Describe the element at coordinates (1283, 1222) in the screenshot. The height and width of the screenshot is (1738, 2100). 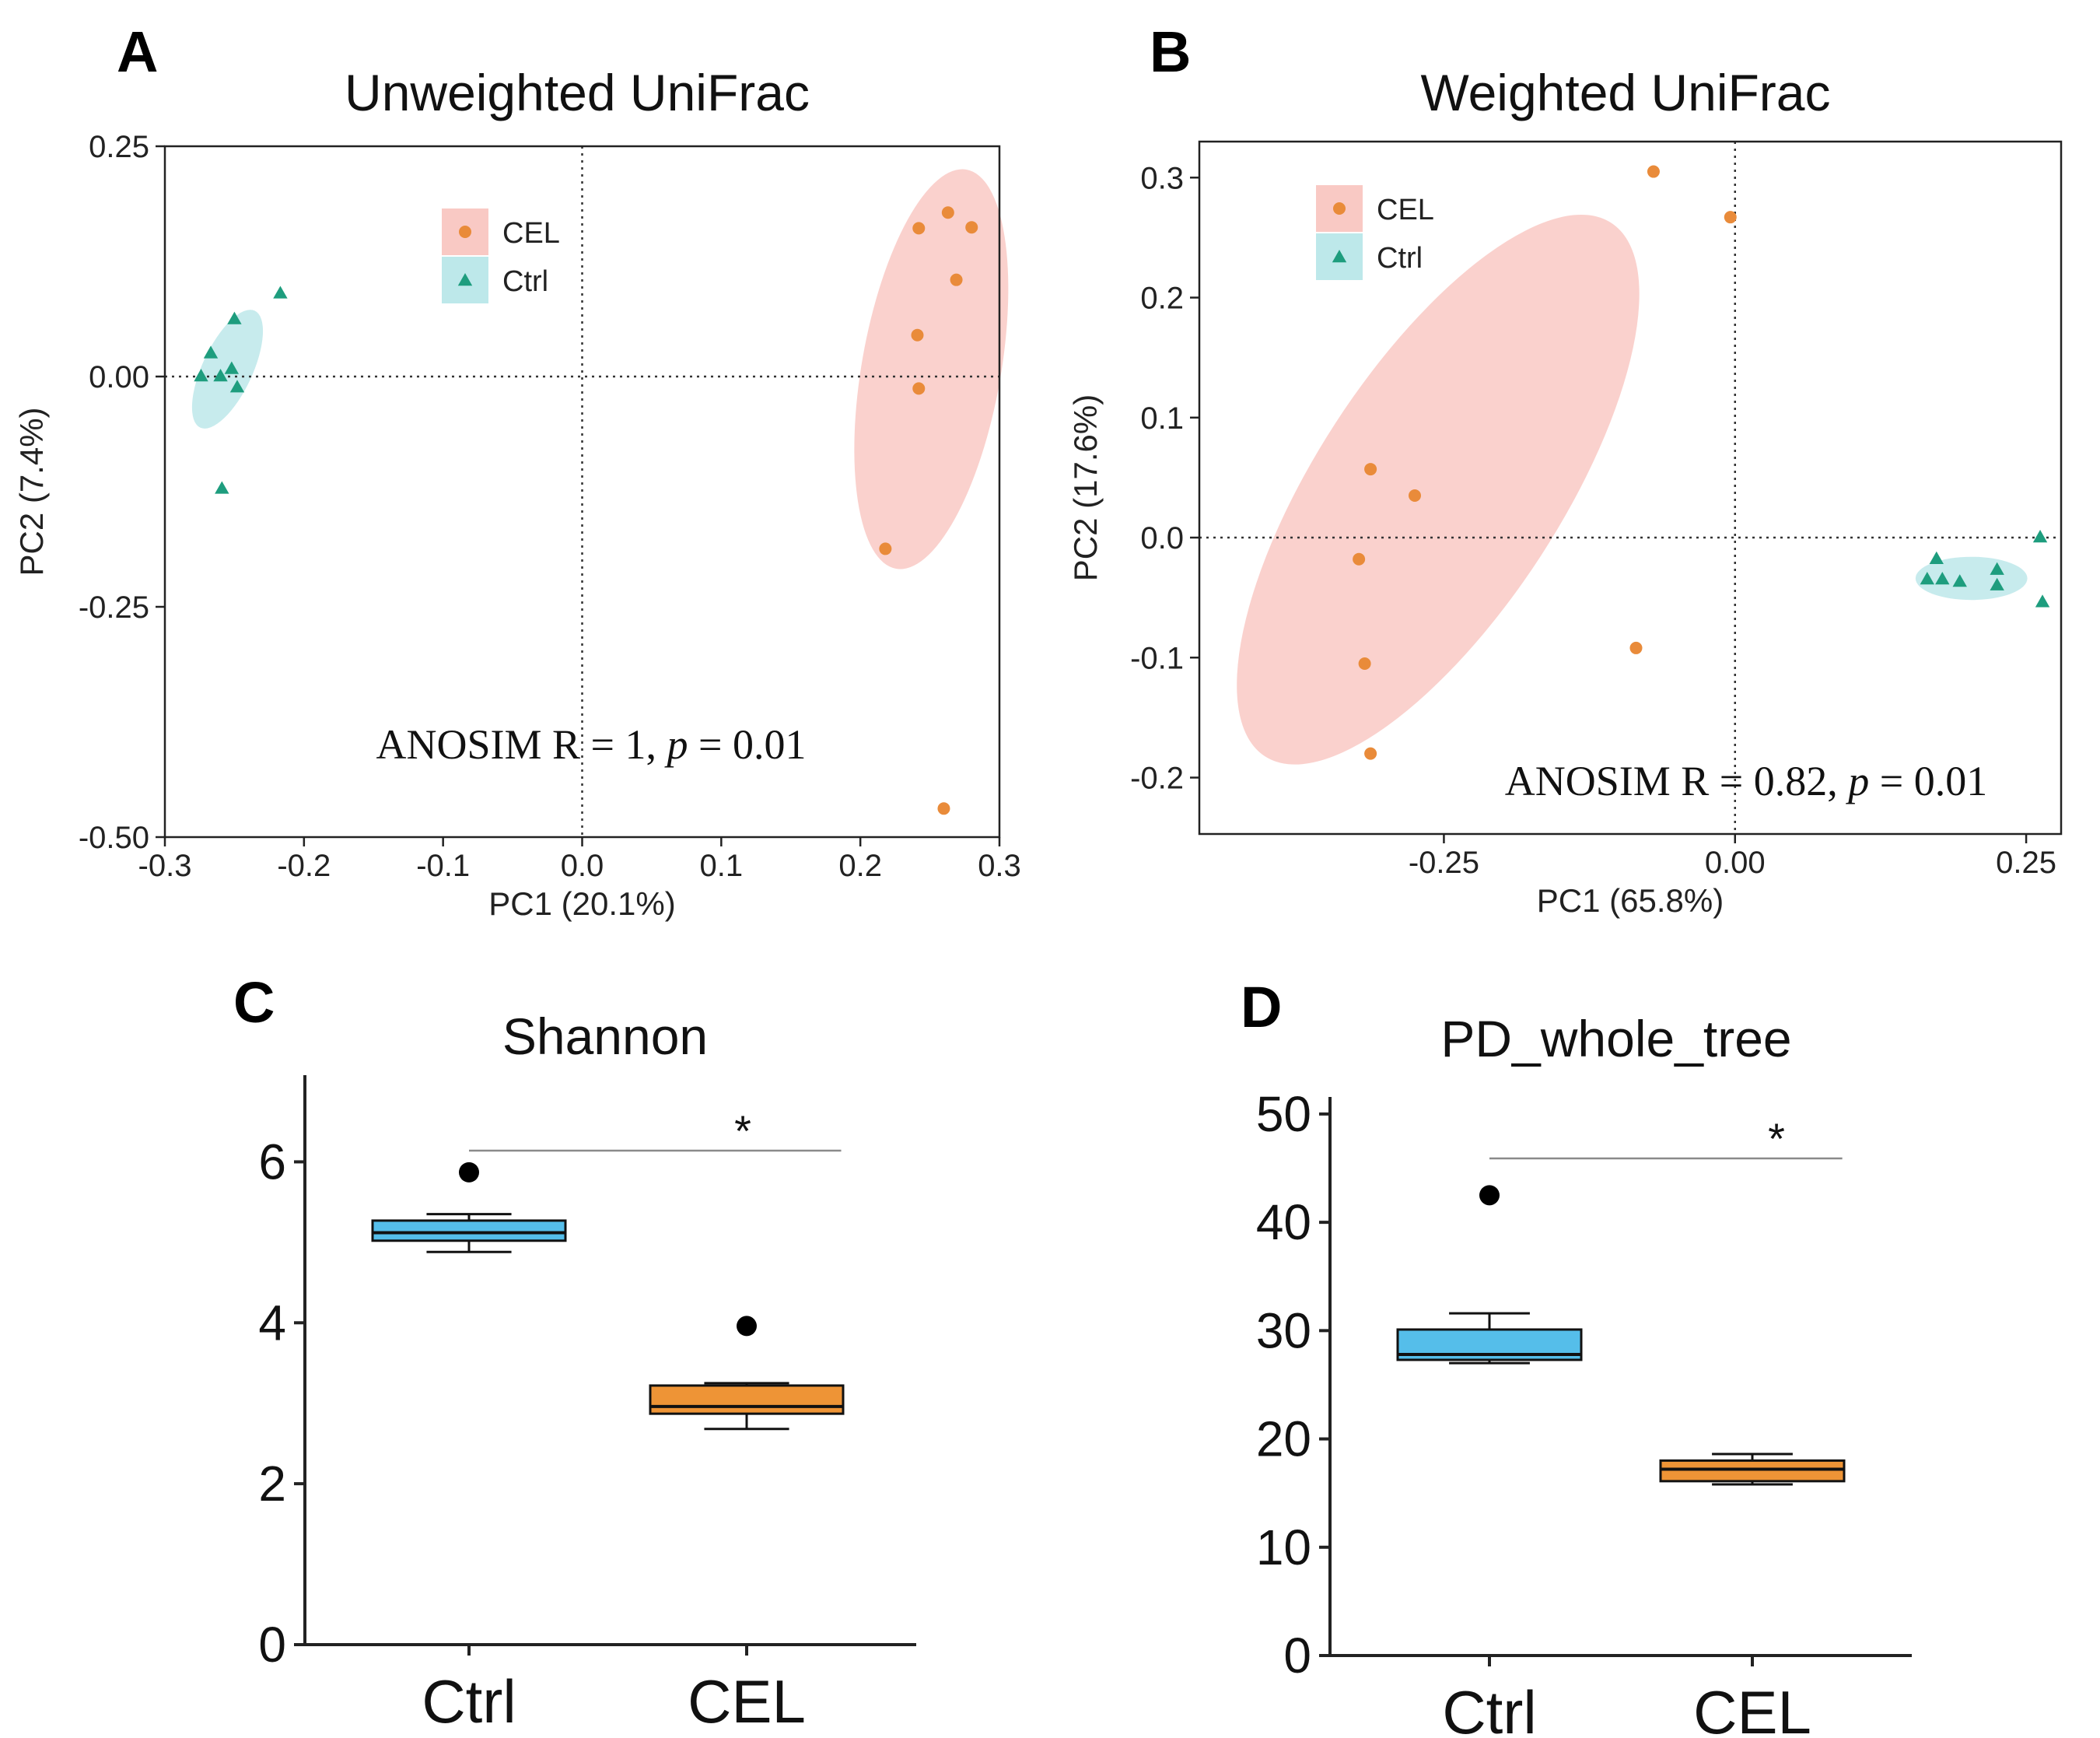
I see `panel-d-y-tick-label: 40` at that location.